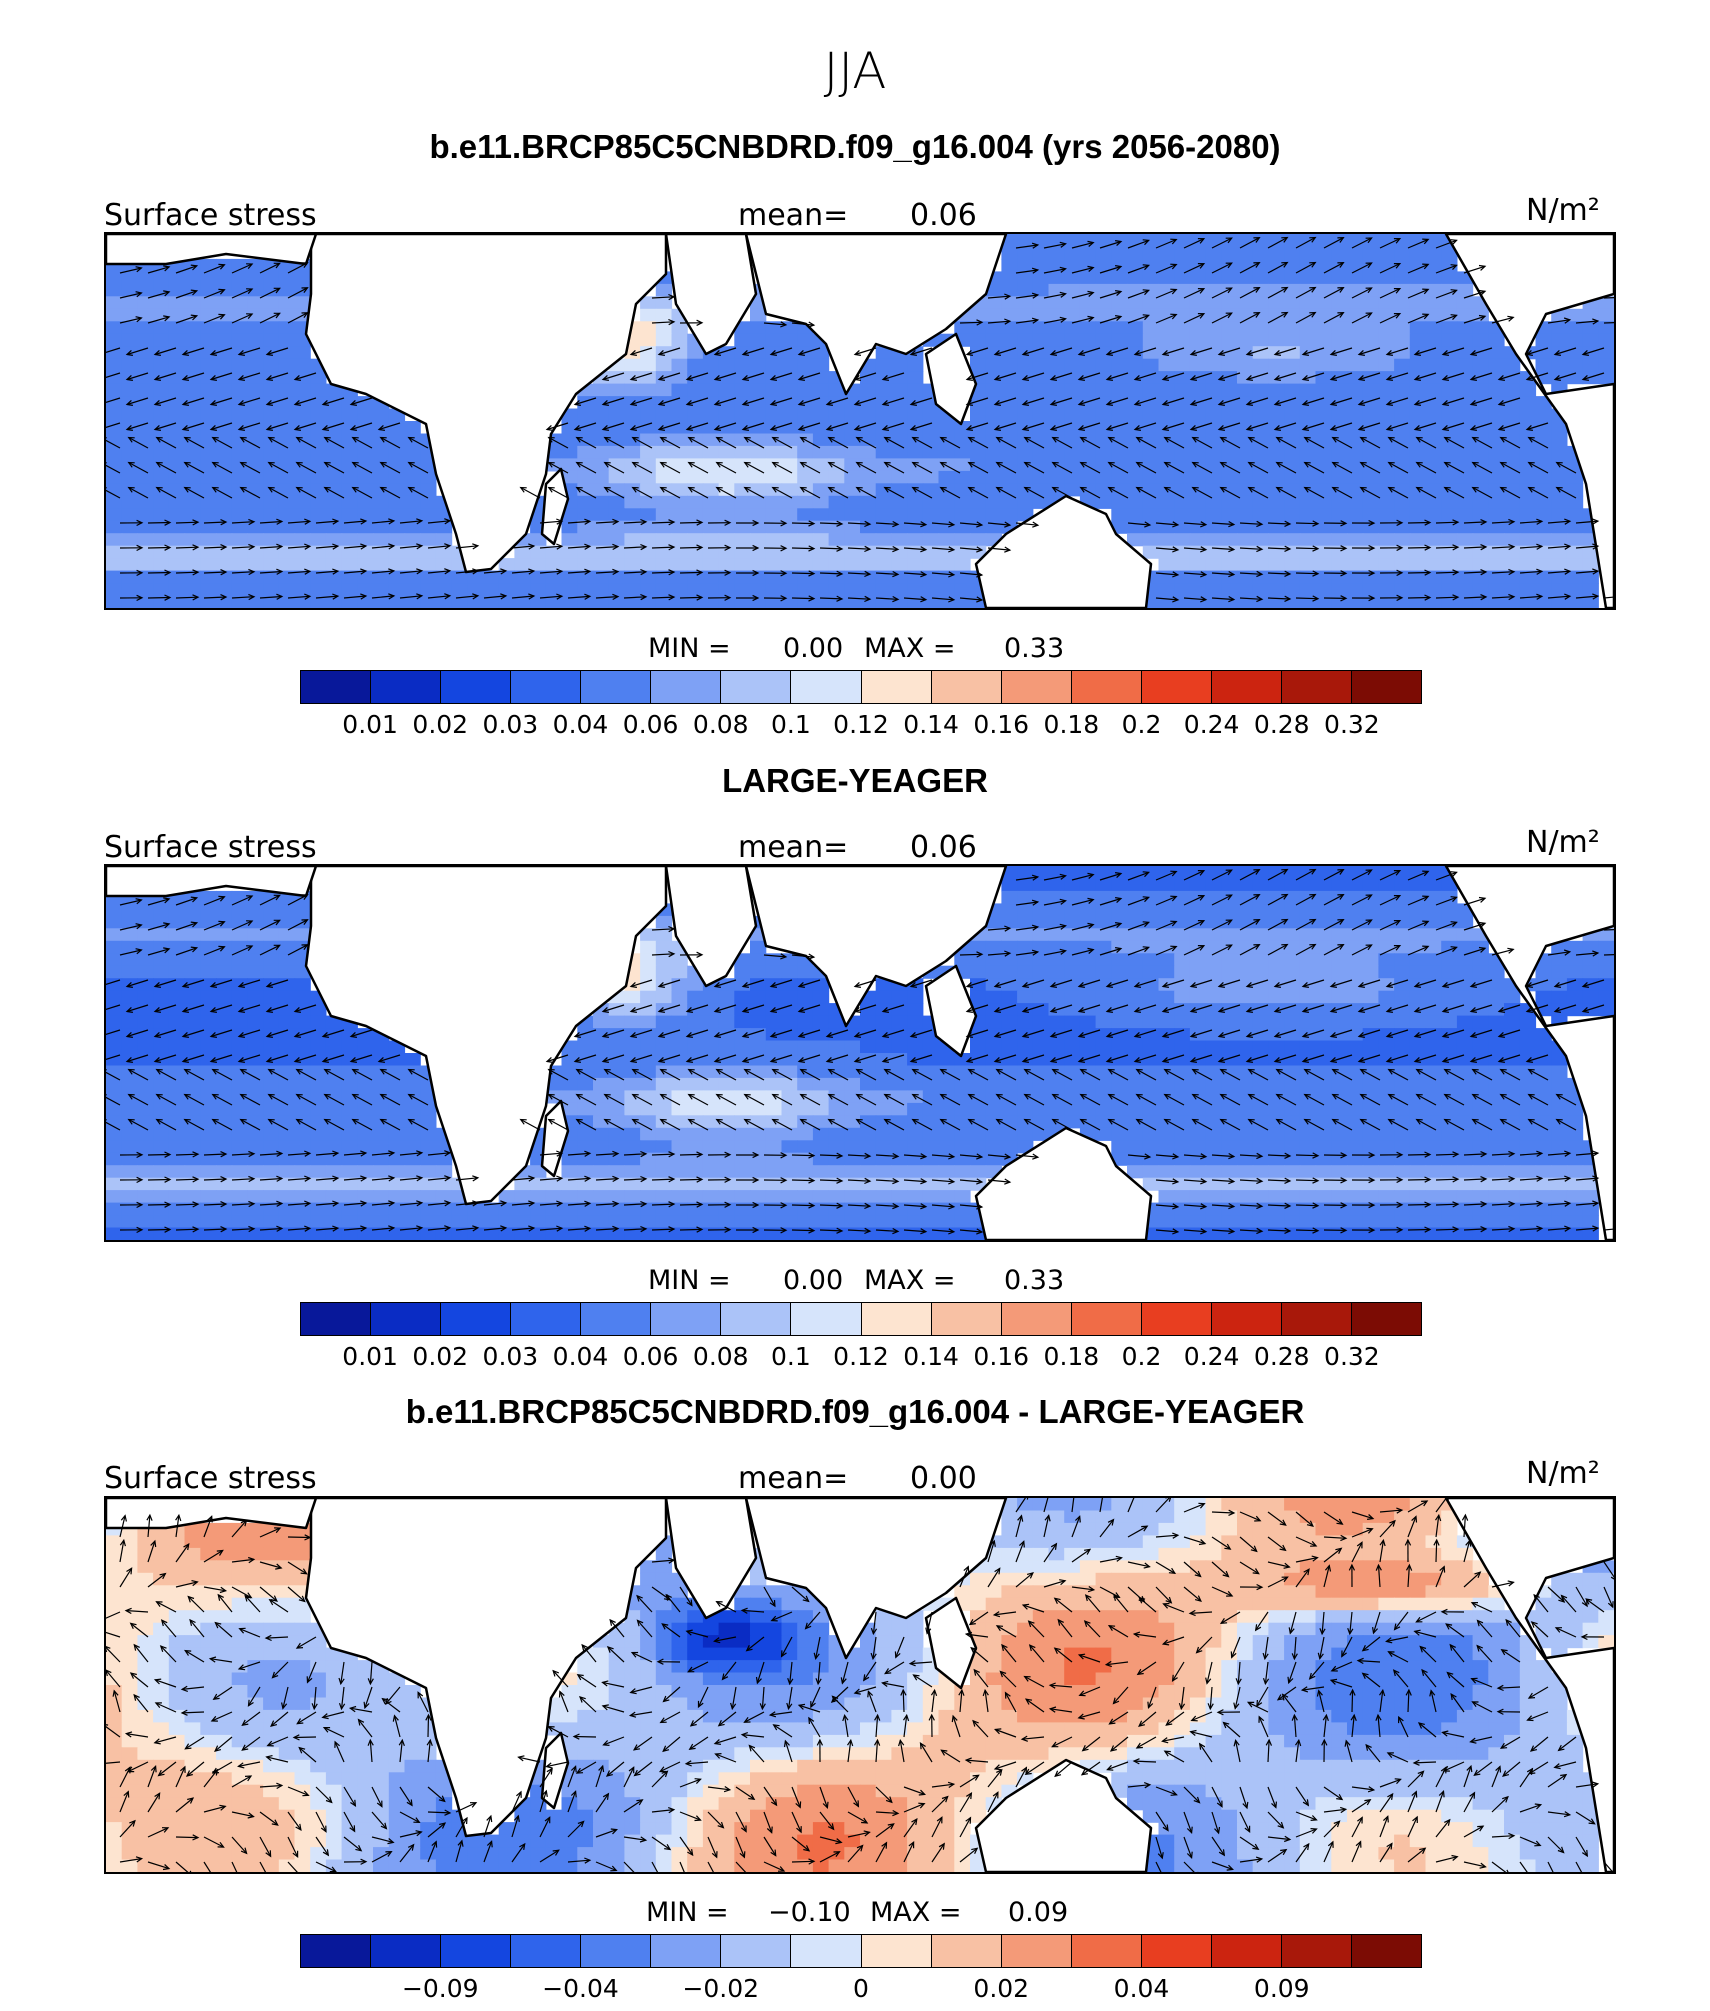 This screenshot has height=2011, width=1710. I want to click on panel-2-min-label: MIN =, so click(689, 1280).